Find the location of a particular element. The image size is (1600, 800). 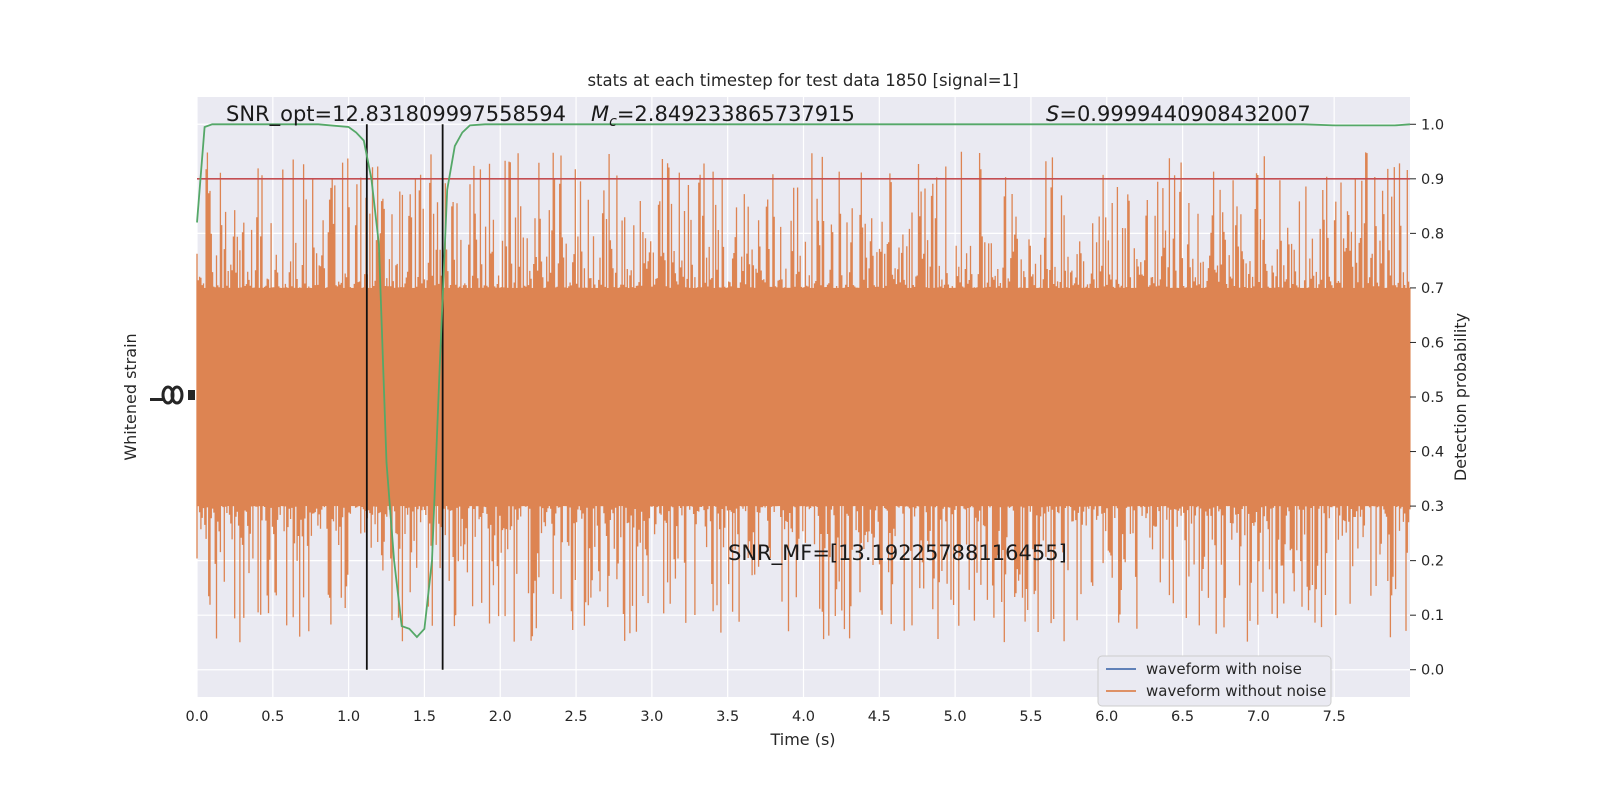

chirp-mass-annotation: Mc=2.849233865737915 is located at coordinates (723, 116).